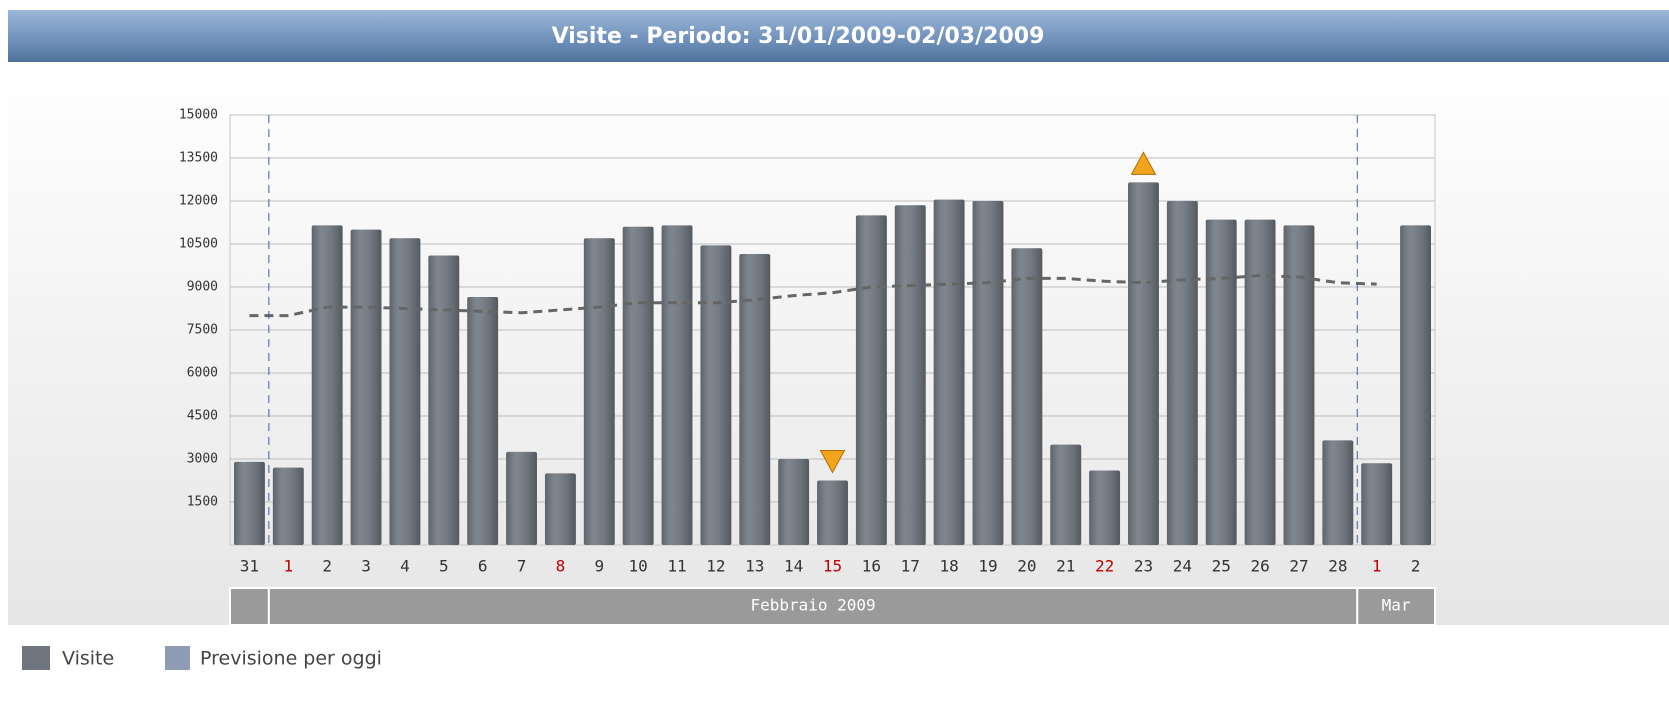 This screenshot has height=728, width=1669. What do you see at coordinates (291, 659) in the screenshot?
I see `legend-label: Previsione per oggi` at bounding box center [291, 659].